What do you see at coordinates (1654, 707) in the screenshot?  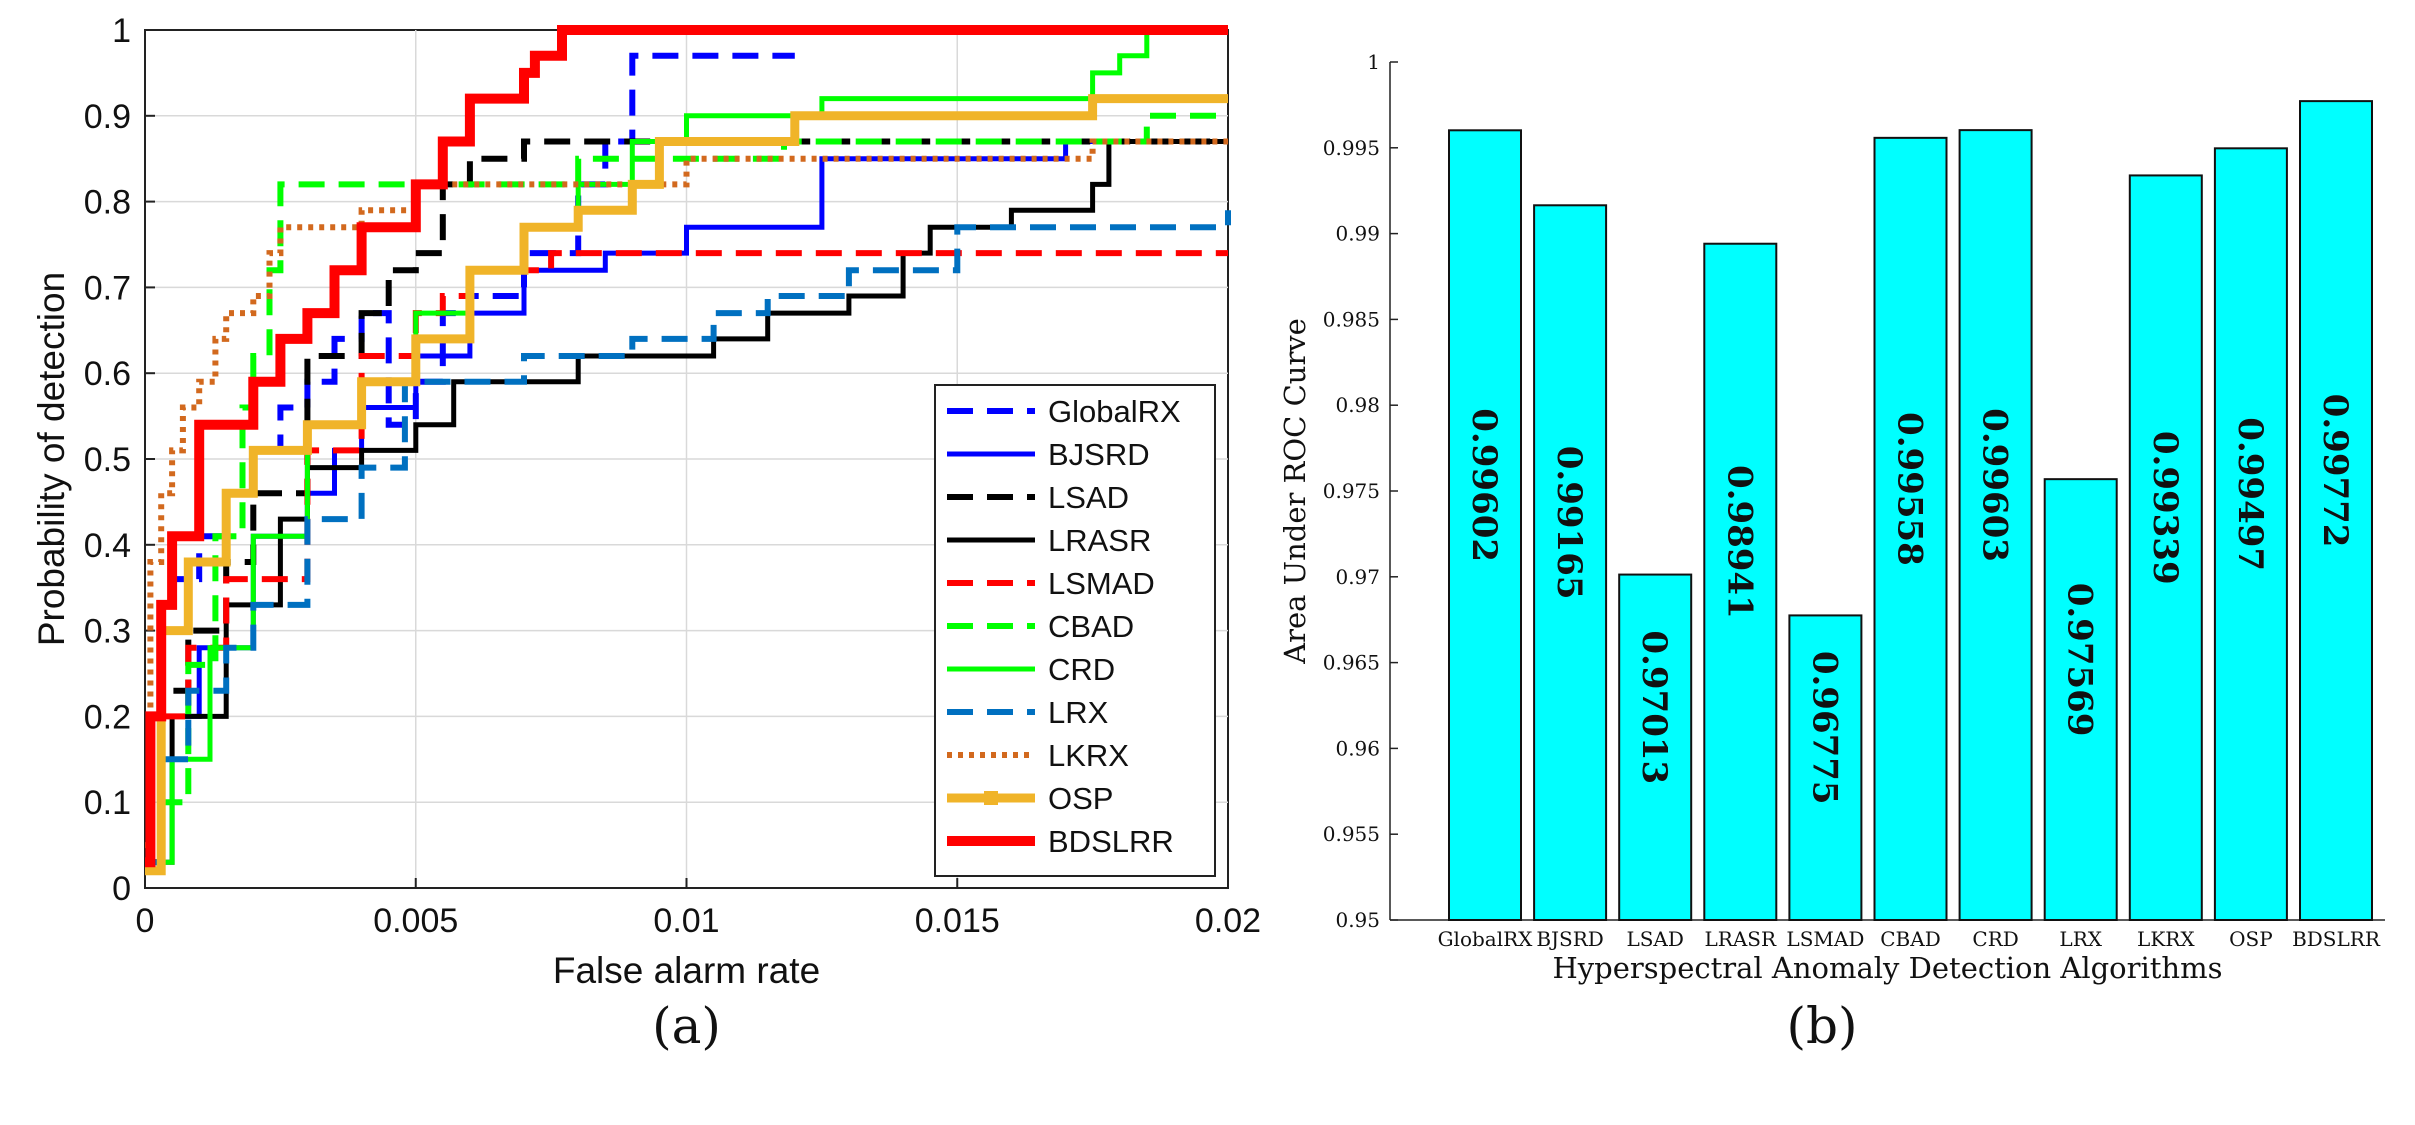 I see `auc-bar-value-label: 0.97013` at bounding box center [1654, 707].